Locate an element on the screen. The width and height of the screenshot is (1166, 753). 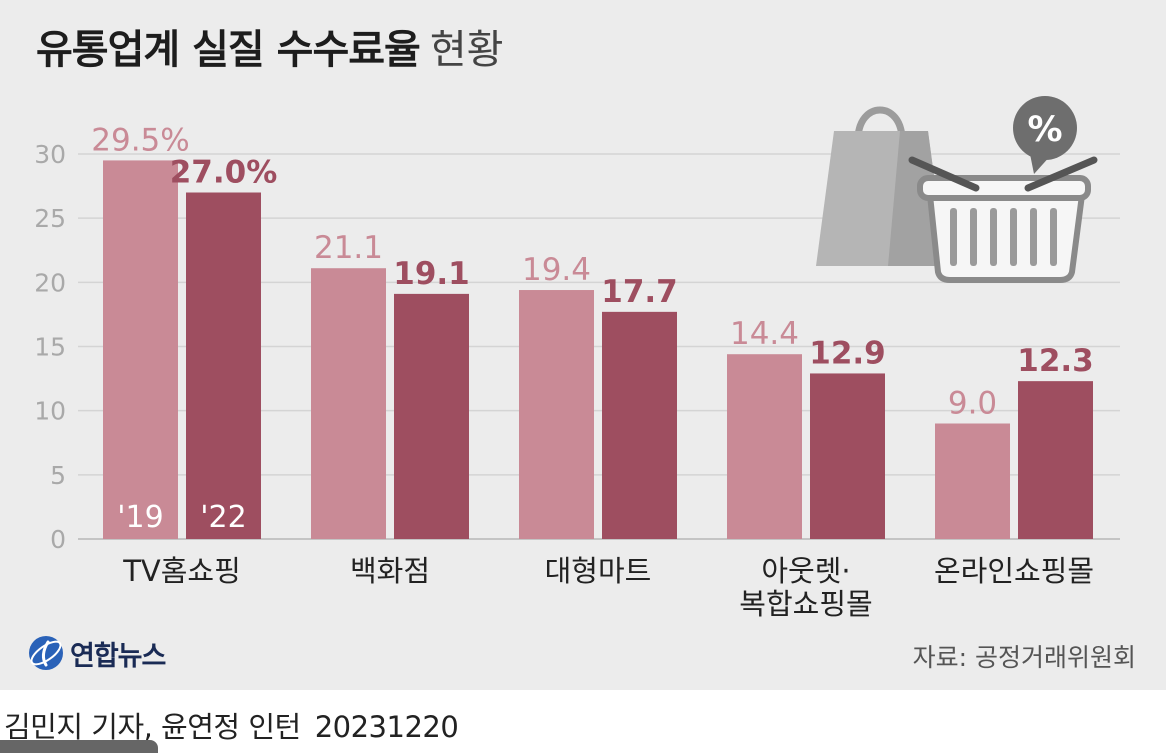
legend: '19 '22 is located at coordinates (181, 517).